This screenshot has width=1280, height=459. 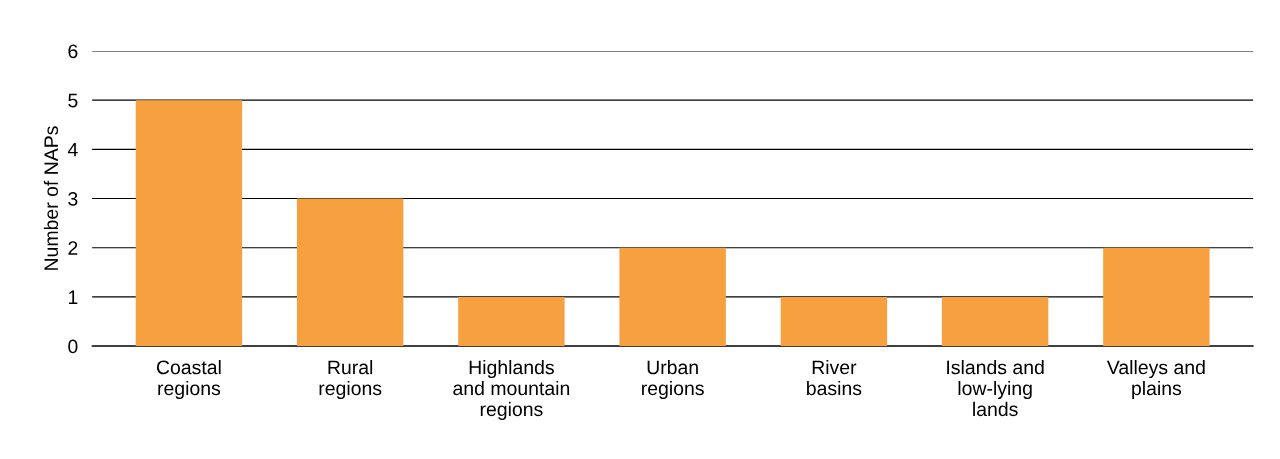 What do you see at coordinates (995, 388) in the screenshot?
I see `x-tick-label: Islands and low-lying lands` at bounding box center [995, 388].